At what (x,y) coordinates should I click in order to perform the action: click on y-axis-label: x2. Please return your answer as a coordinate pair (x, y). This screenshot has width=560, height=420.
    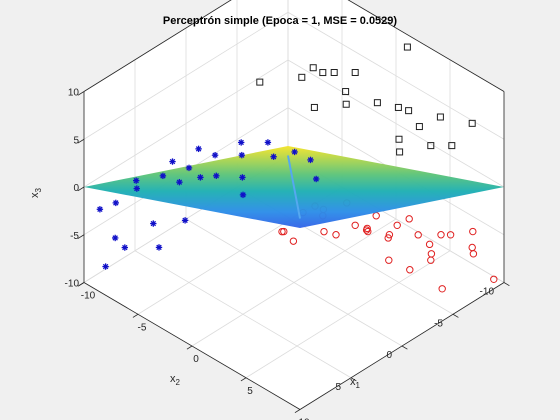
    Looking at the image, I should click on (175, 380).